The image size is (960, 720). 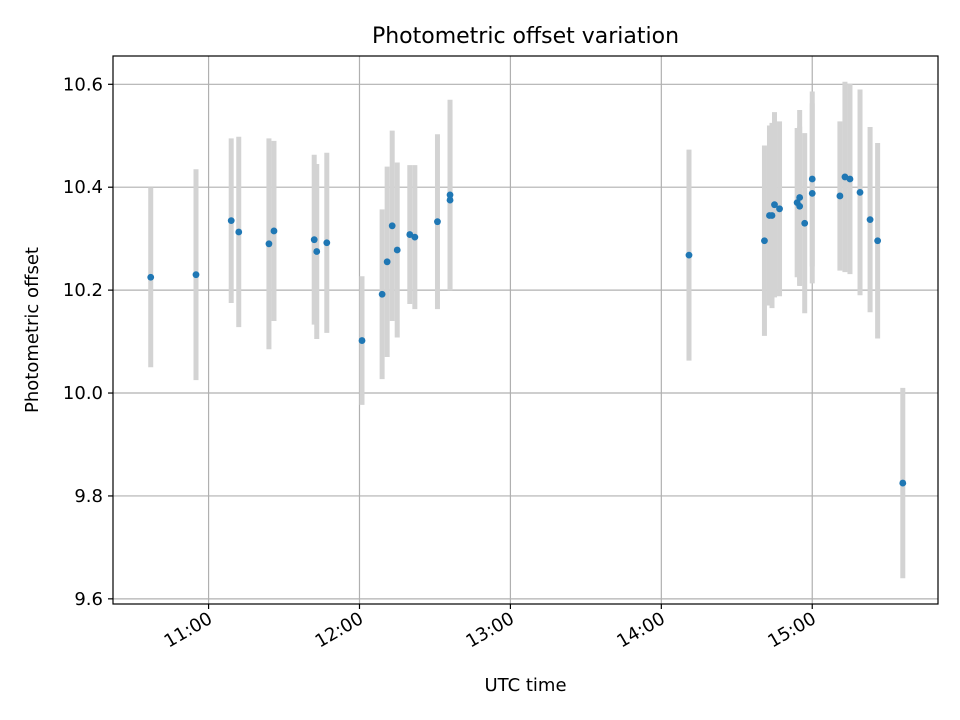 I want to click on x-tick-label: 12:00, so click(x=339, y=630).